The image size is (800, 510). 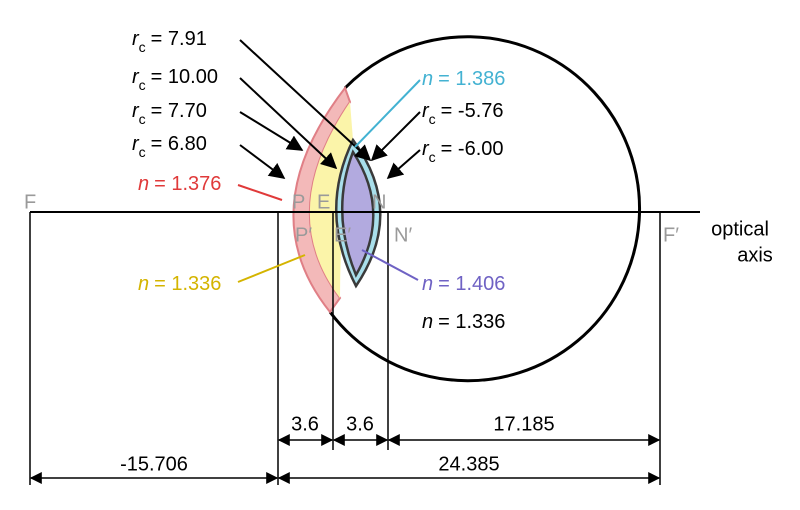 I want to click on dimension-lines, so click(x=345, y=459).